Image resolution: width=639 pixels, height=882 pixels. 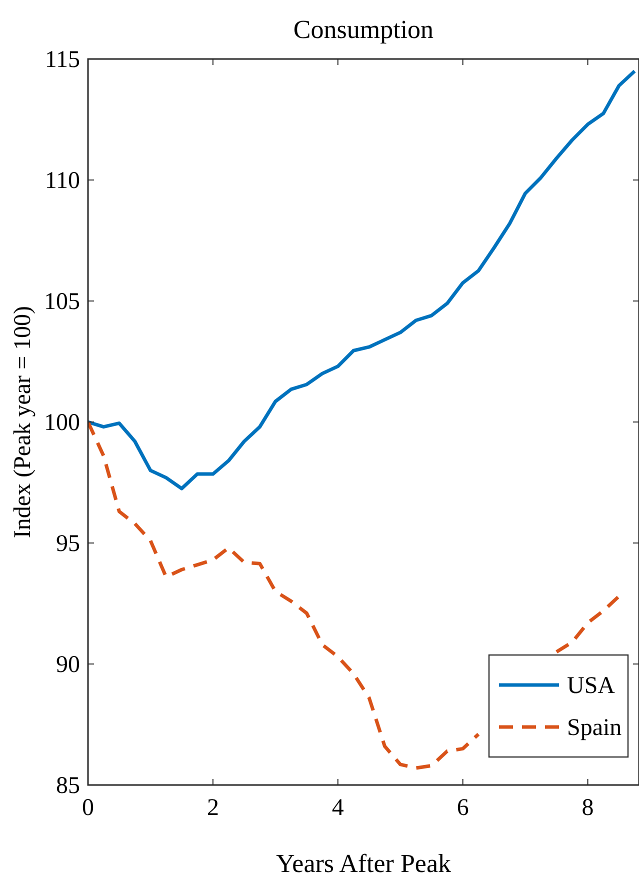 What do you see at coordinates (62, 181) in the screenshot?
I see `y-tick-label: 110` at bounding box center [62, 181].